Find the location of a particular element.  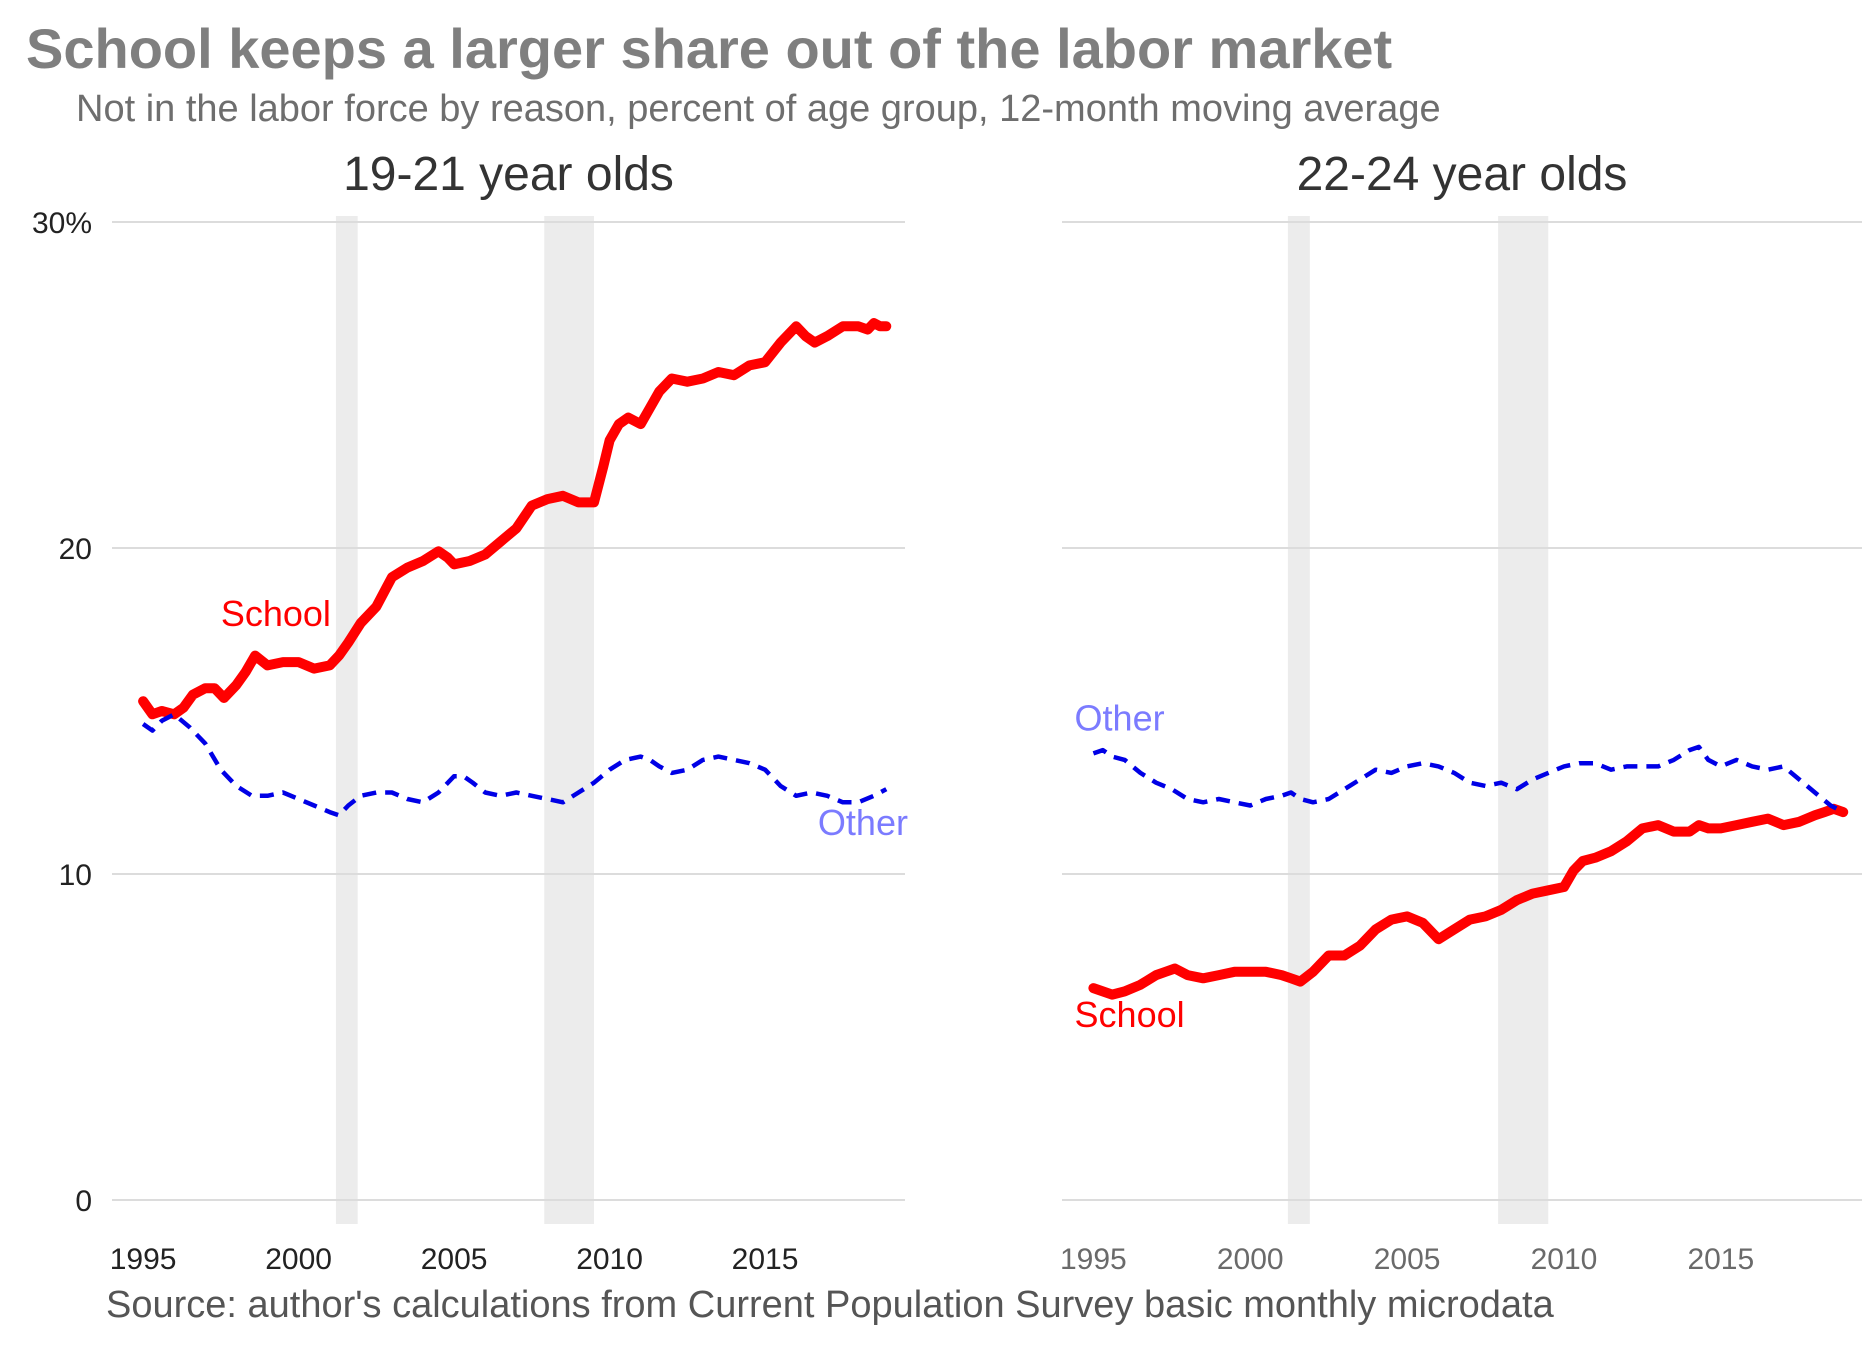

y-tick-2: 20 is located at coordinates (75, 549).